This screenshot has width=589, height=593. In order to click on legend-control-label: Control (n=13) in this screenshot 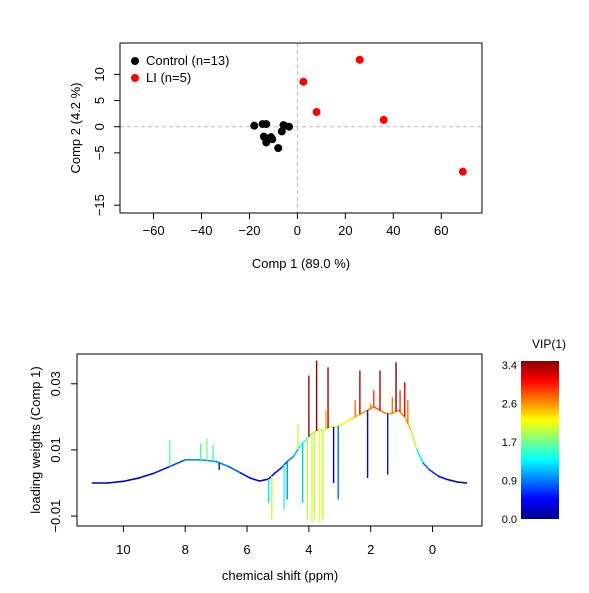, I will do `click(187, 60)`.